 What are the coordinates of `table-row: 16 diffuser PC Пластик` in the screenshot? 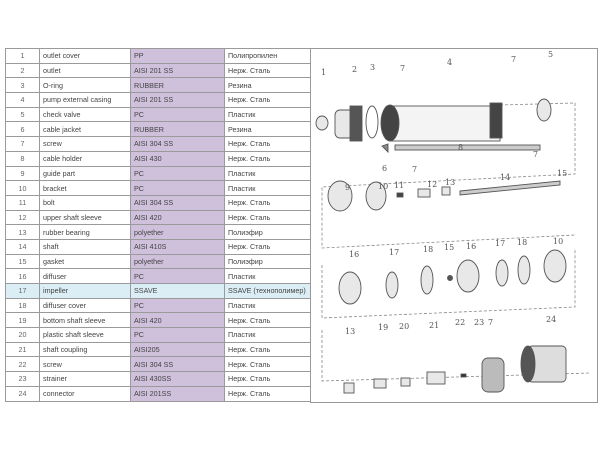 It's located at (160, 276).